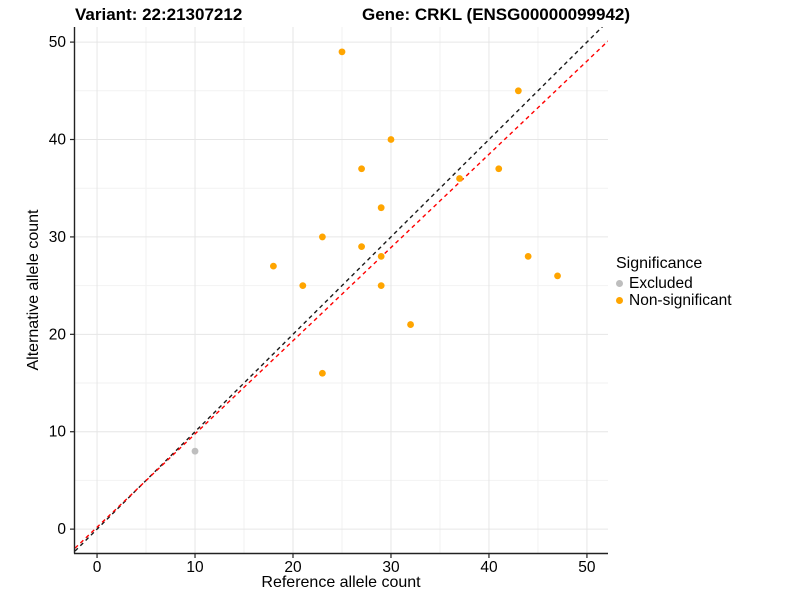 The height and width of the screenshot is (600, 800). I want to click on legend-item-excluded: Excluded, so click(674, 283).